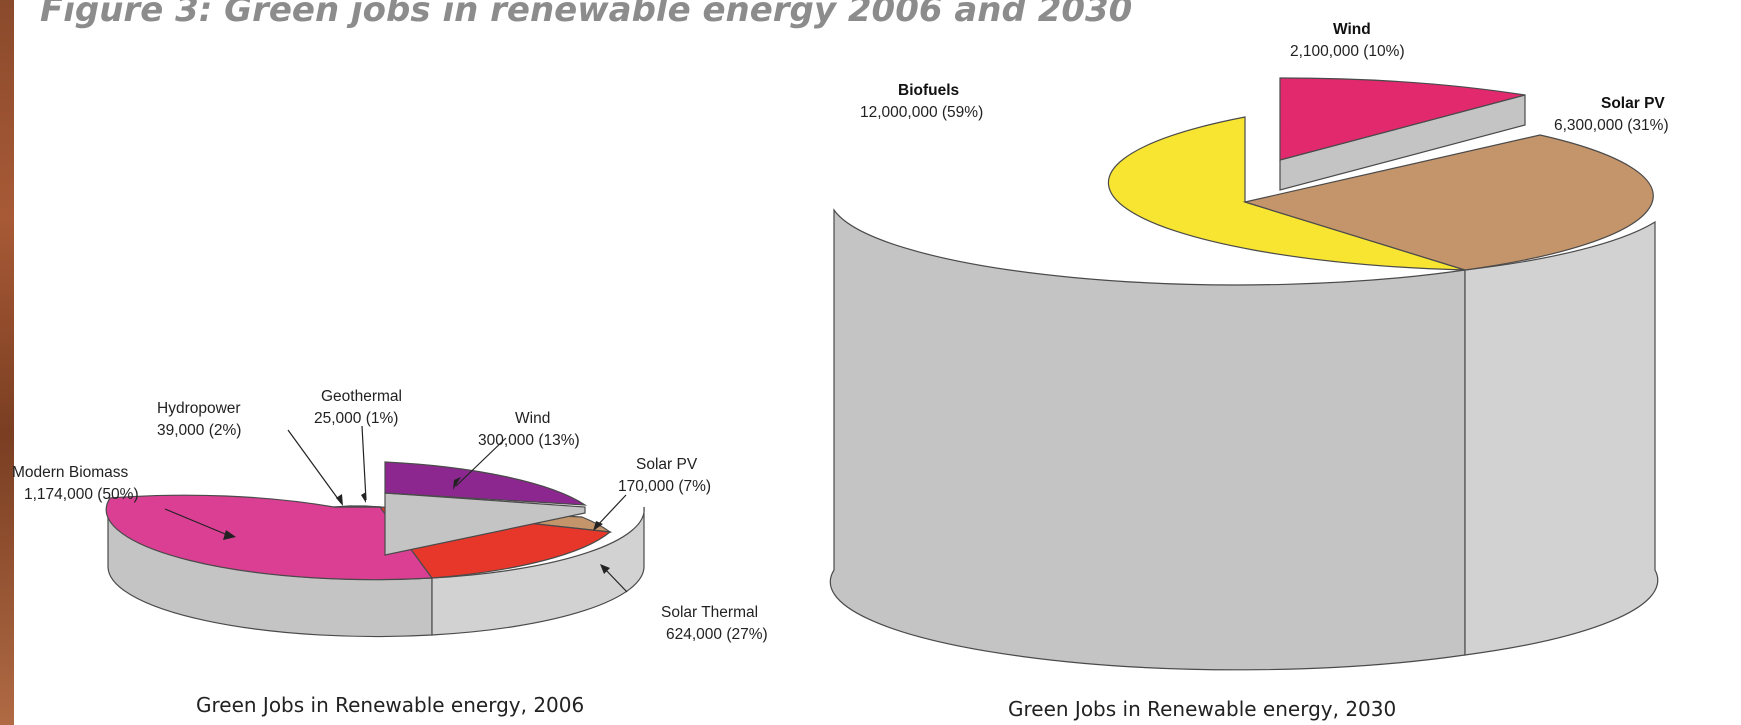 This screenshot has width=1741, height=725. I want to click on value-wind-2030: 2,100,000 (10%), so click(1347, 51).